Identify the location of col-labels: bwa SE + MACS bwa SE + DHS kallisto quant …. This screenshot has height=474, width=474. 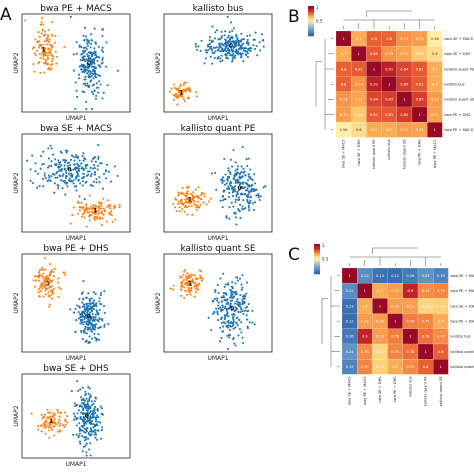
(389, 154).